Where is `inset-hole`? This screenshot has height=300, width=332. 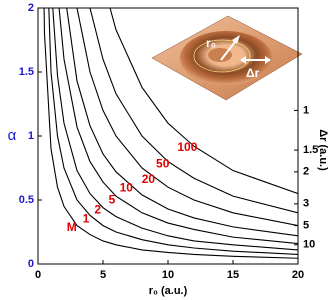 inset-hole is located at coordinates (220, 55).